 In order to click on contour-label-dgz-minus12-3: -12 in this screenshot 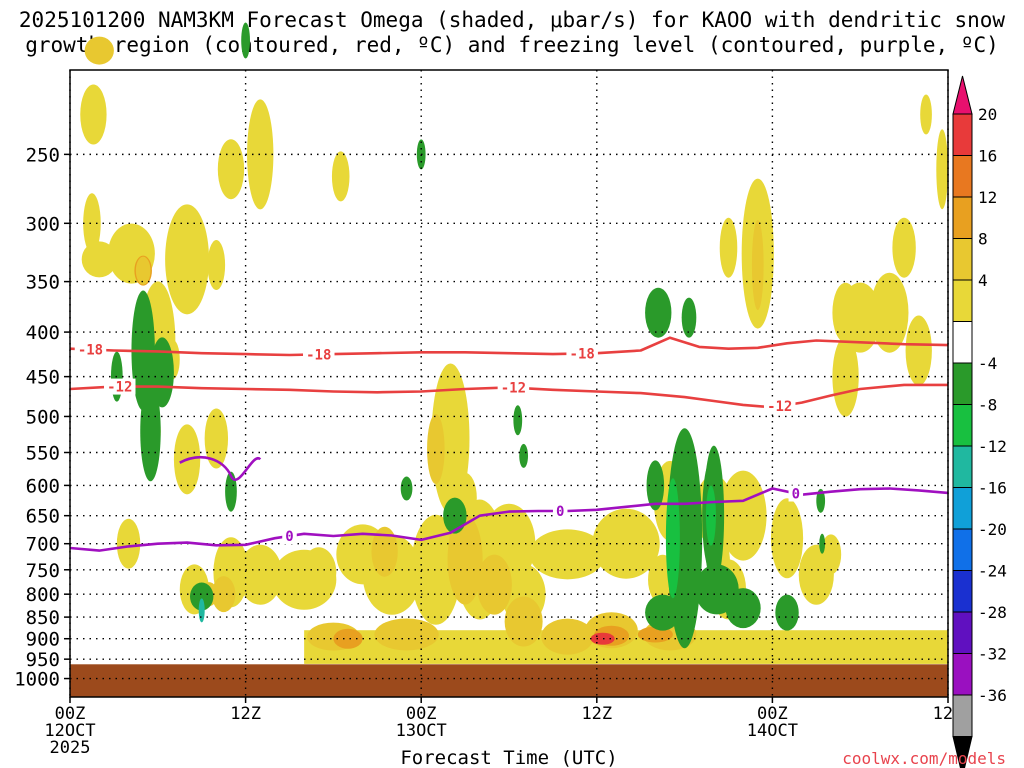, I will do `click(779, 407)`.